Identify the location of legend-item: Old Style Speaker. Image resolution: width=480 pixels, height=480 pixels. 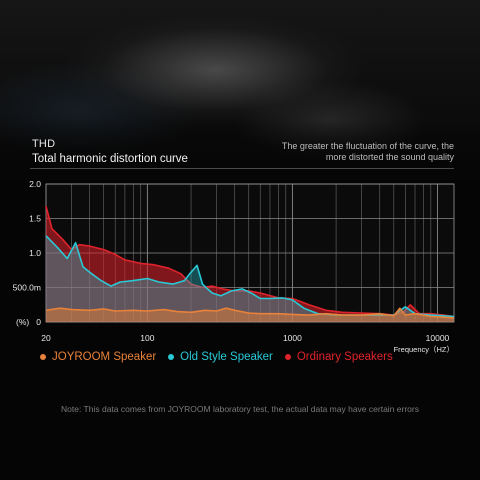
(220, 357).